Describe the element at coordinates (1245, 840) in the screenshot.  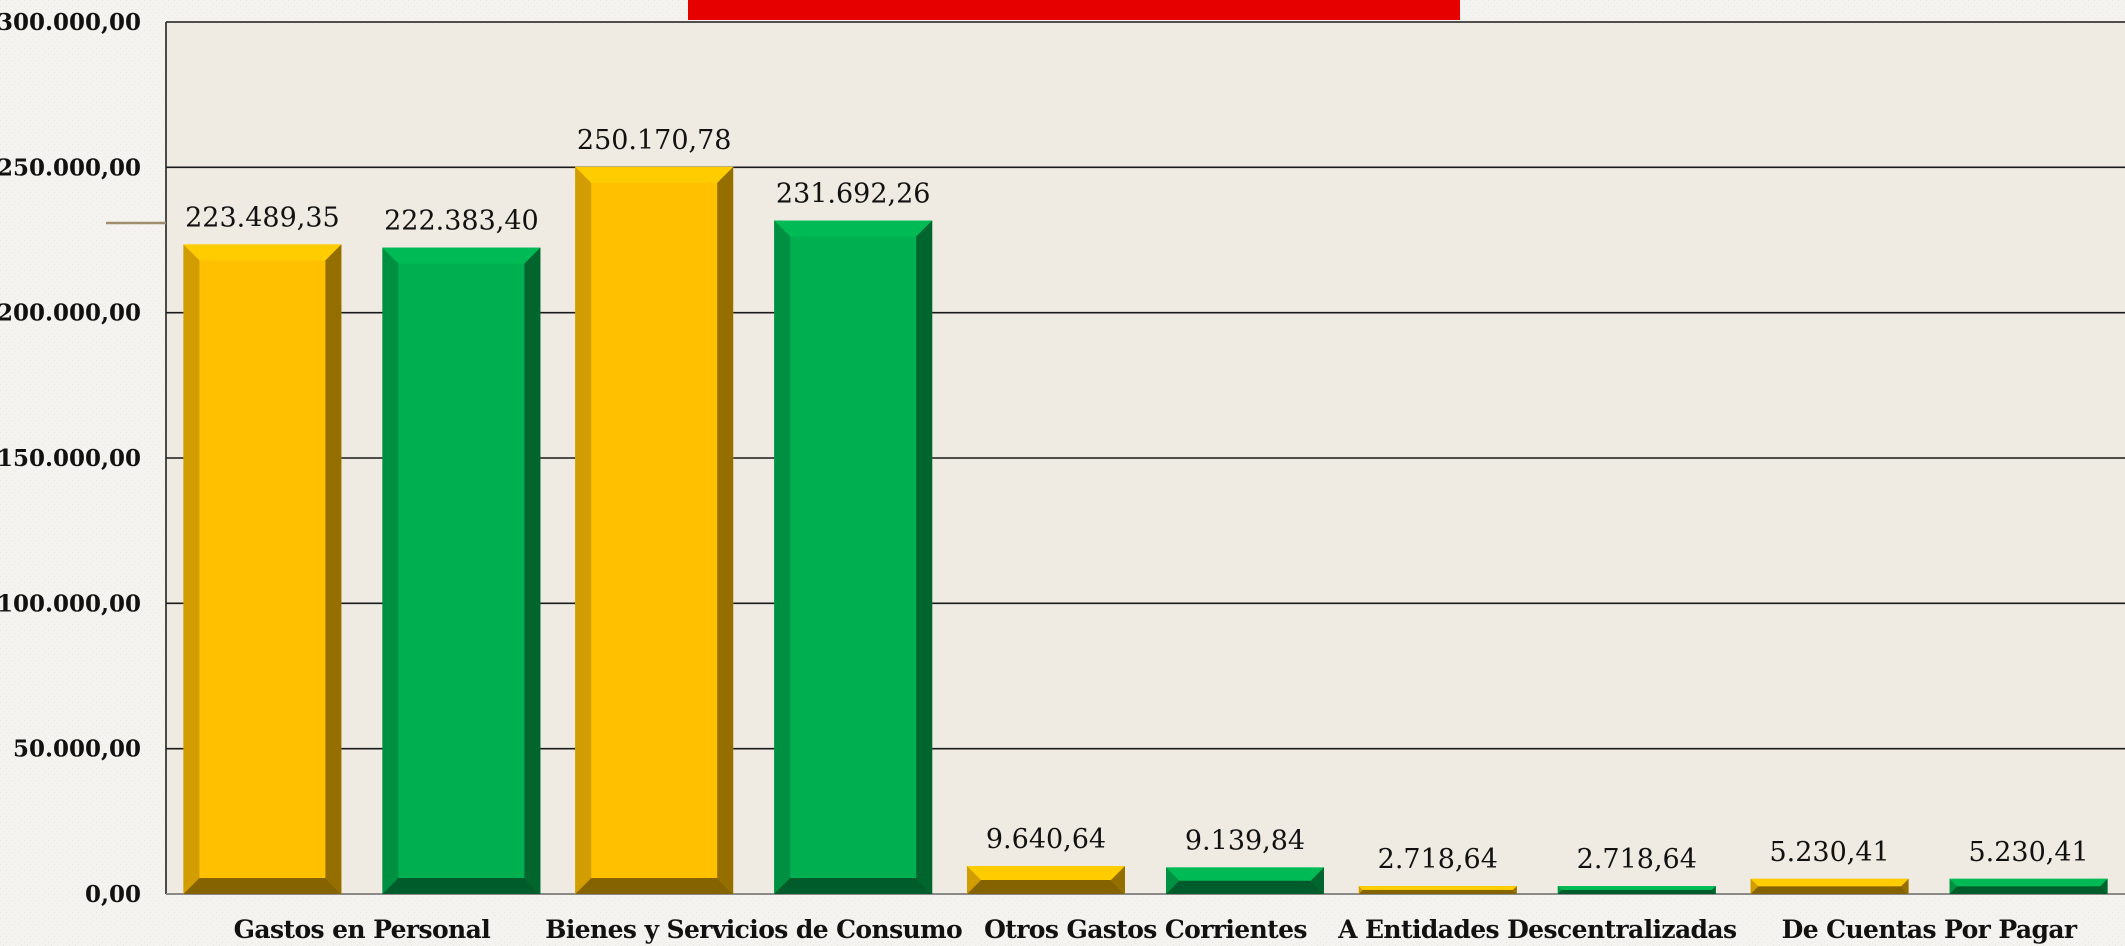
I see `data-label: 9.139,84` at that location.